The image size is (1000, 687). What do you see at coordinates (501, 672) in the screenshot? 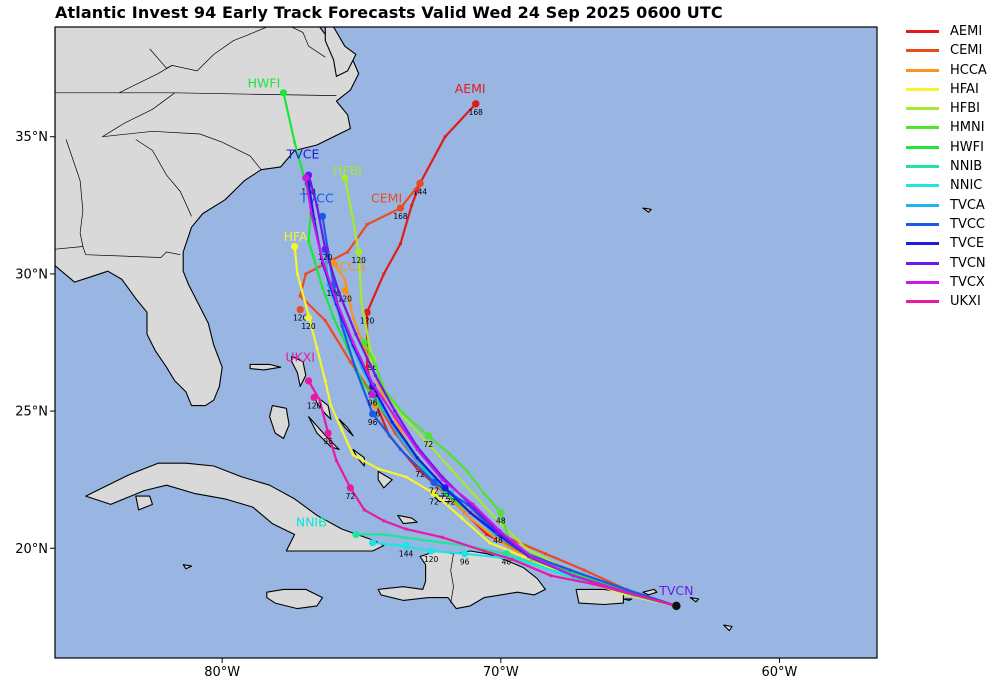
I see `x-tick-label: 70°W` at bounding box center [501, 672].